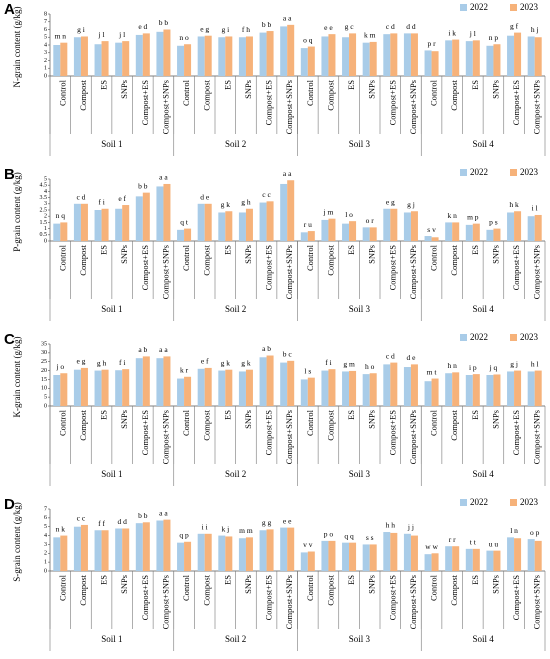 The image size is (550, 659). I want to click on significance-letters: m t, so click(432, 371).